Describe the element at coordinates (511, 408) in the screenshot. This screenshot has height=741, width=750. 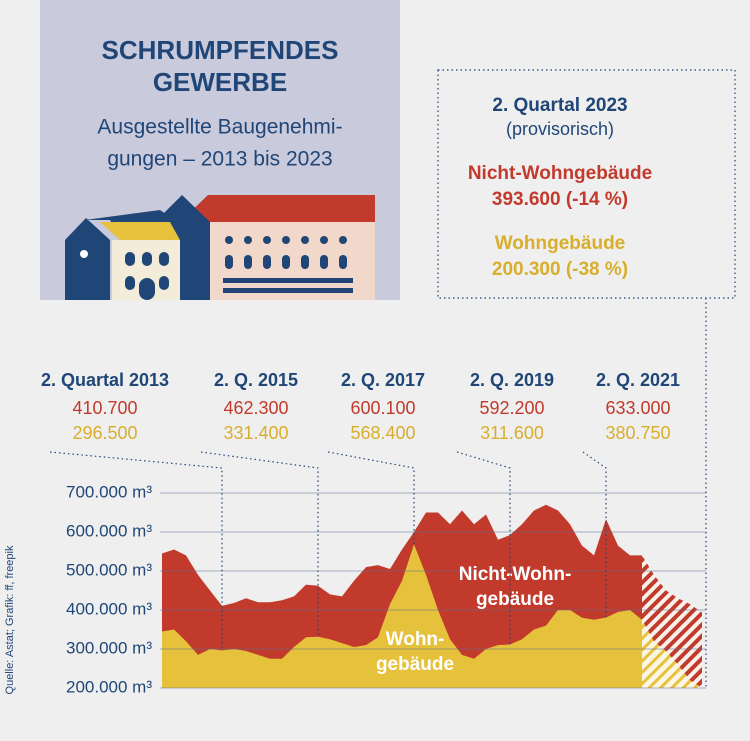
I see `callout-value: 592.200` at that location.